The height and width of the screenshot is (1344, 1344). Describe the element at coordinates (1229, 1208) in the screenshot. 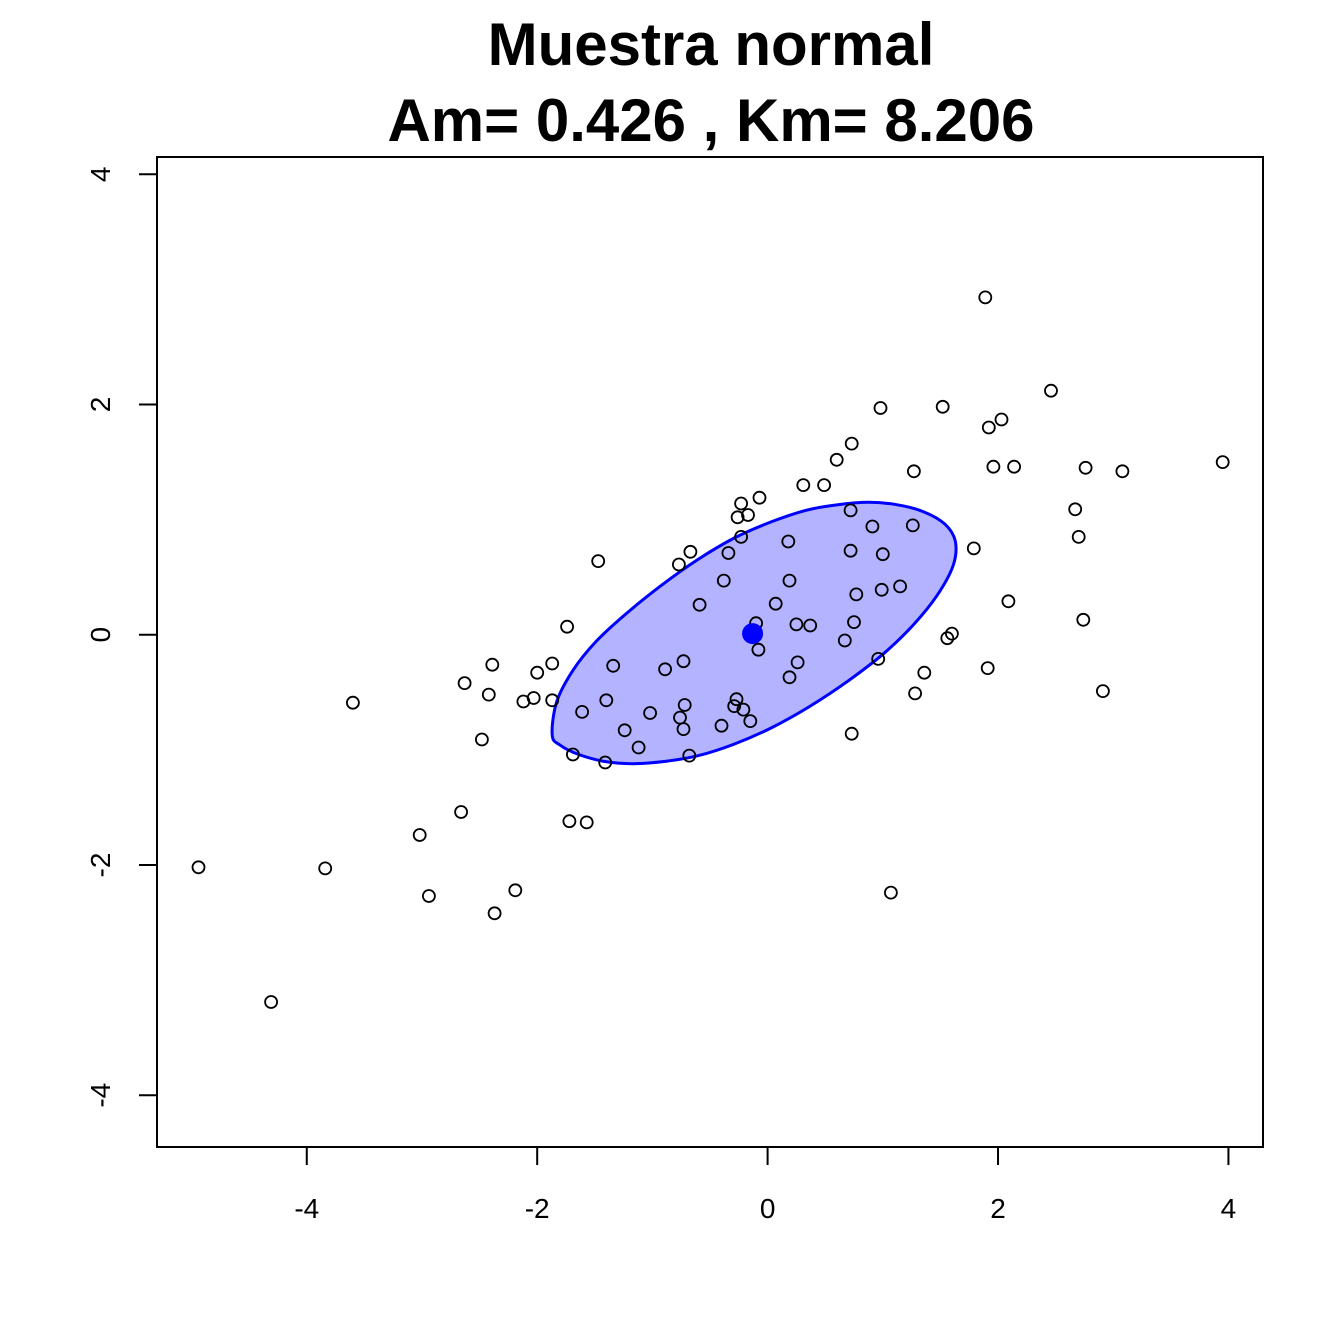

I see `x-tick-label: 4` at that location.